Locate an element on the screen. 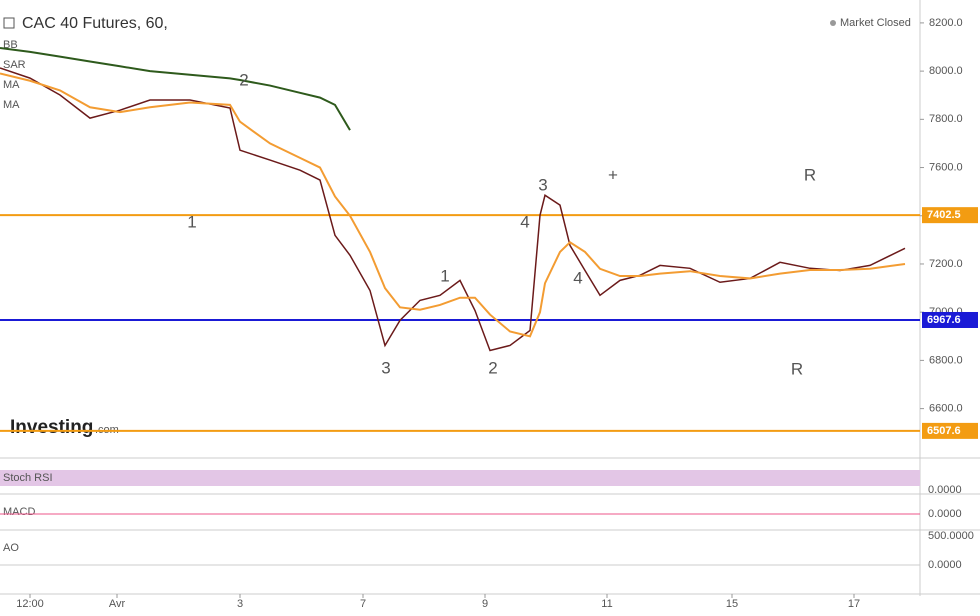 This screenshot has height=616, width=980. chart-title: CAC 40 Futures, 60, is located at coordinates (95, 23).